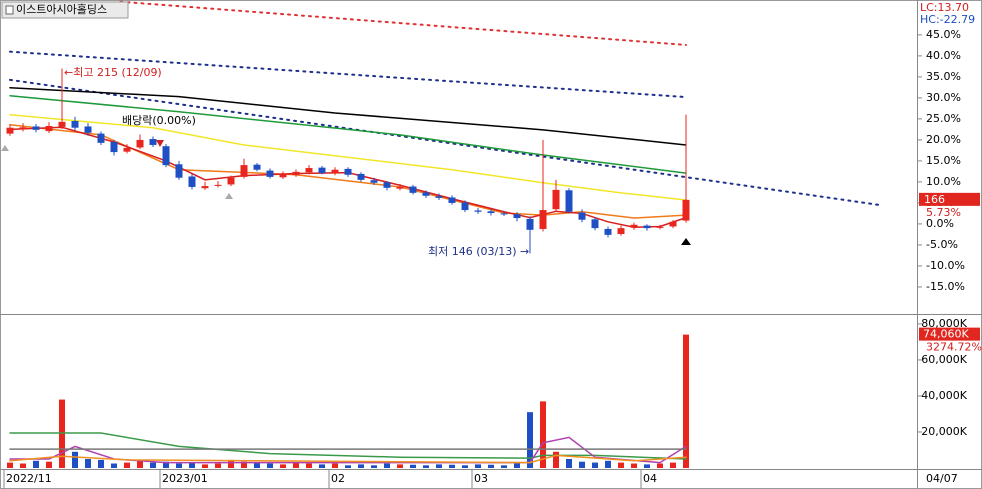 This screenshot has width=982, height=489. I want to click on price-tag, so click(949, 199).